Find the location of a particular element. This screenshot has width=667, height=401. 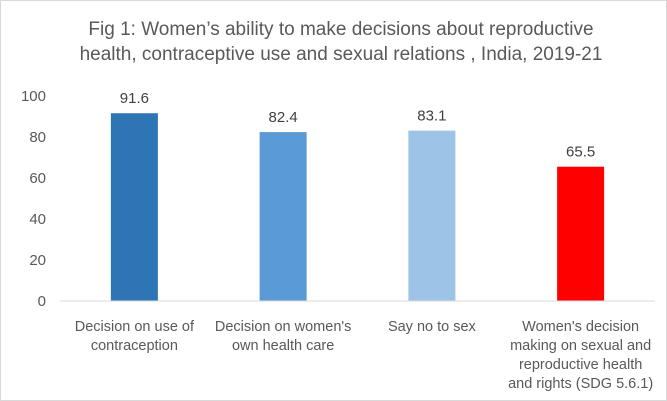

data-label: 82.4 is located at coordinates (283, 117).